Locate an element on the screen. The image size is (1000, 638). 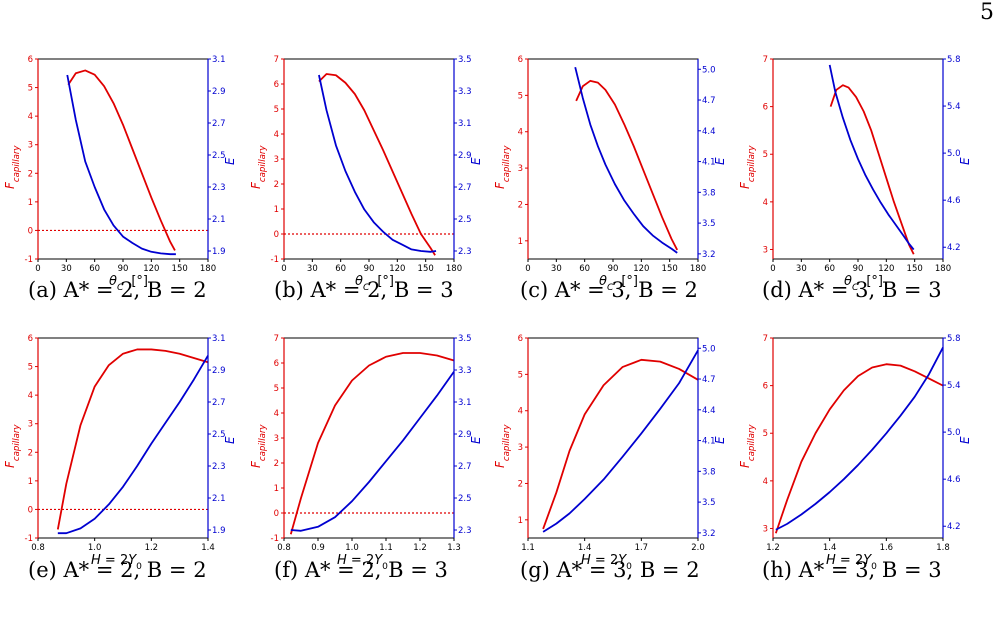
x-axis-title: θC [°] is located at coordinates (374, 283).